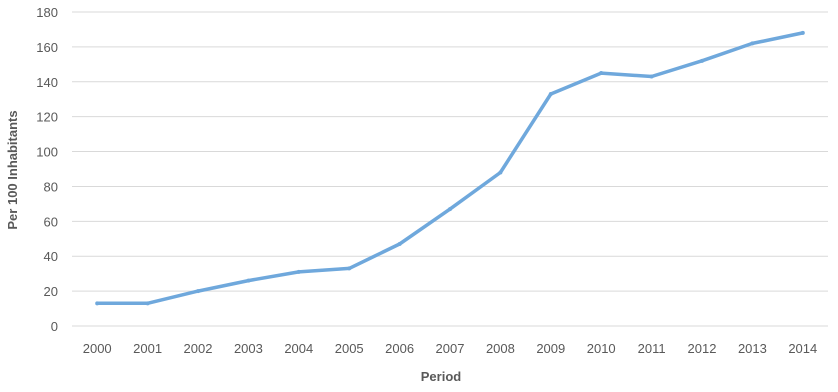  What do you see at coordinates (97, 348) in the screenshot?
I see `x-tick-label: 2000` at bounding box center [97, 348].